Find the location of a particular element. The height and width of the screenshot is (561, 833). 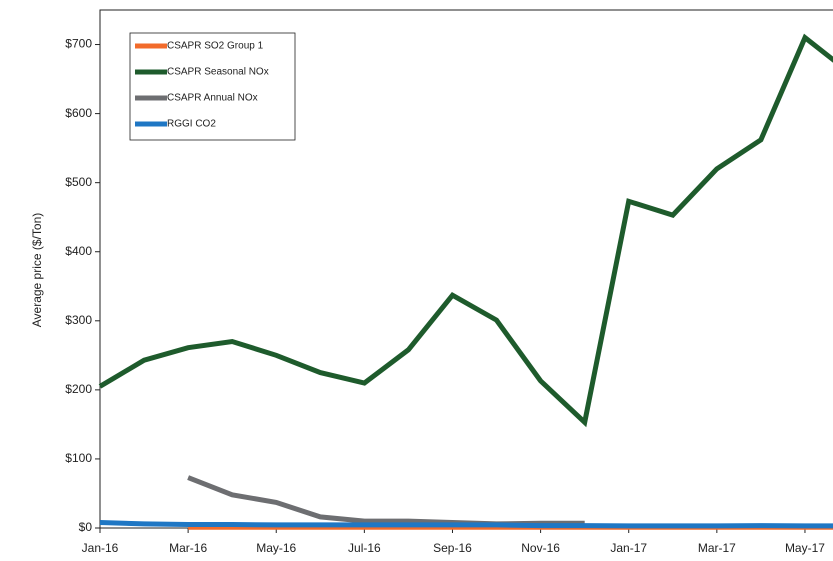

y-tick-label: $0 is located at coordinates (86, 527).